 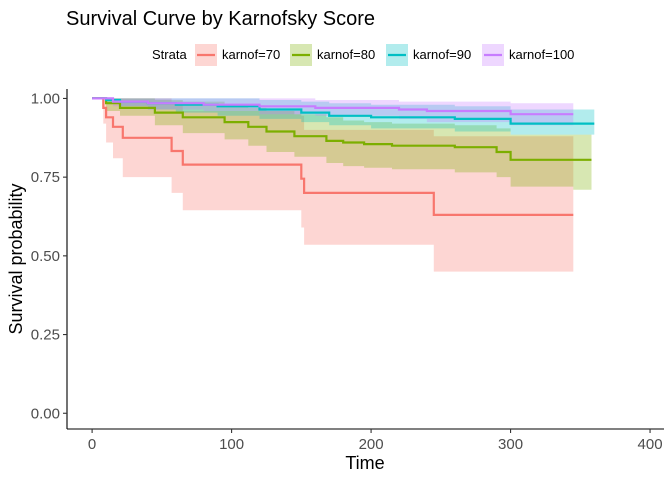 I want to click on legend-item-karnof-80: karnof=80, so click(x=332, y=55).